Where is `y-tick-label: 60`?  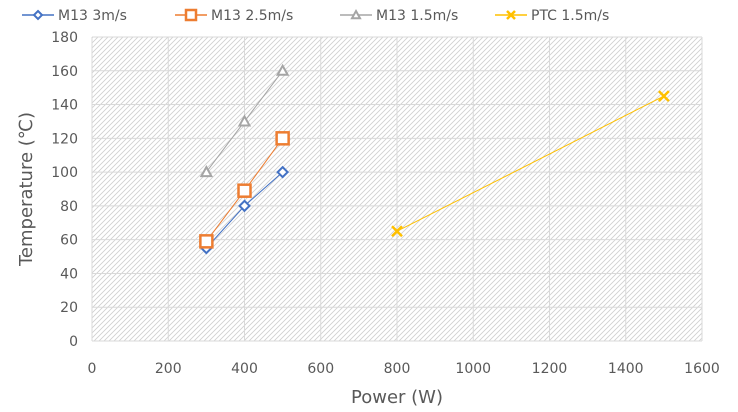
y-tick-label: 60 is located at coordinates (69, 241).